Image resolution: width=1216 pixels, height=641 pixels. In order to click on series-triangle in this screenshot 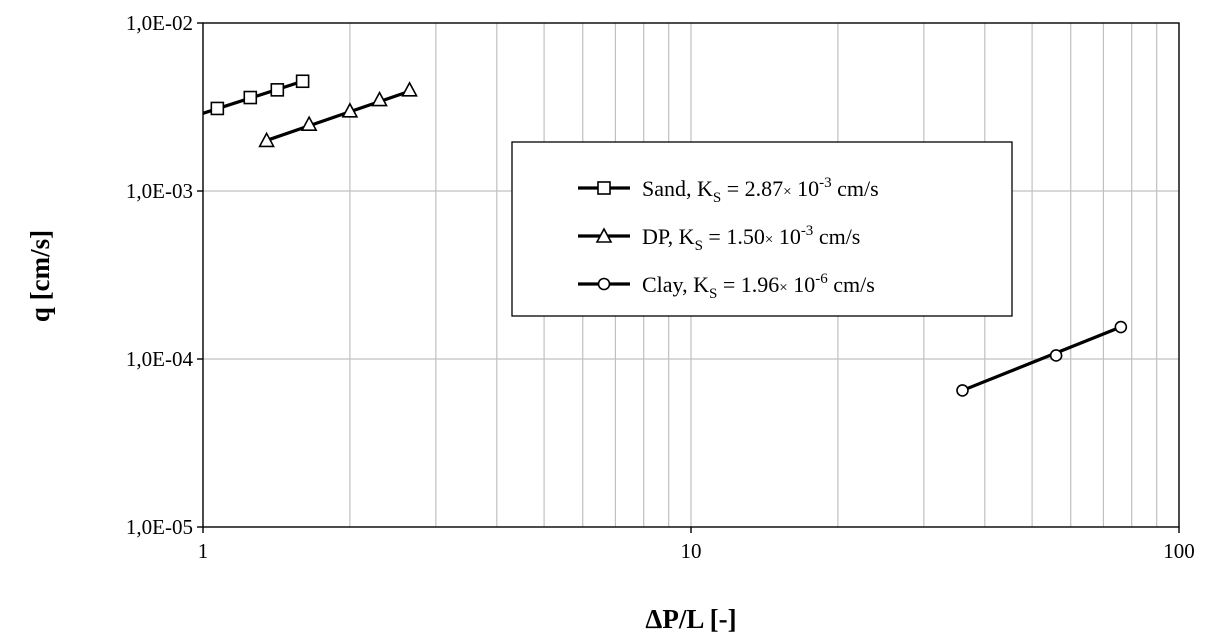, I will do `click(338, 114)`.